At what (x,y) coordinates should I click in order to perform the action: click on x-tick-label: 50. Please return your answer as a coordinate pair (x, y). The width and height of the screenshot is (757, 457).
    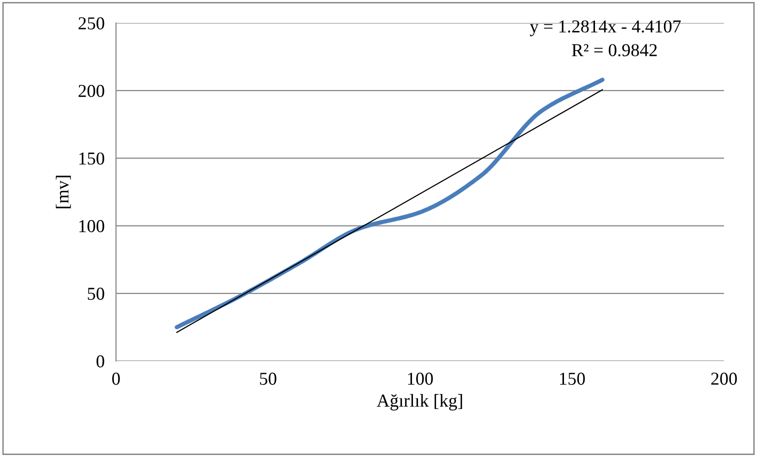
    Looking at the image, I should click on (268, 378).